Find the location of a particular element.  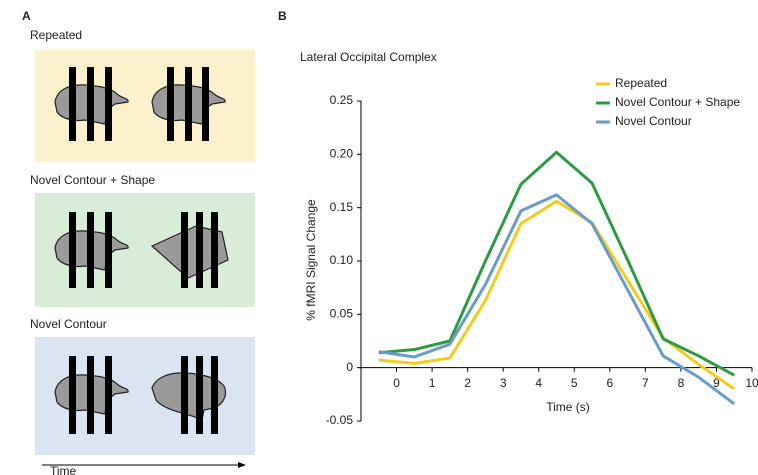

y-tick-label: 0.10 is located at coordinates (342, 260).